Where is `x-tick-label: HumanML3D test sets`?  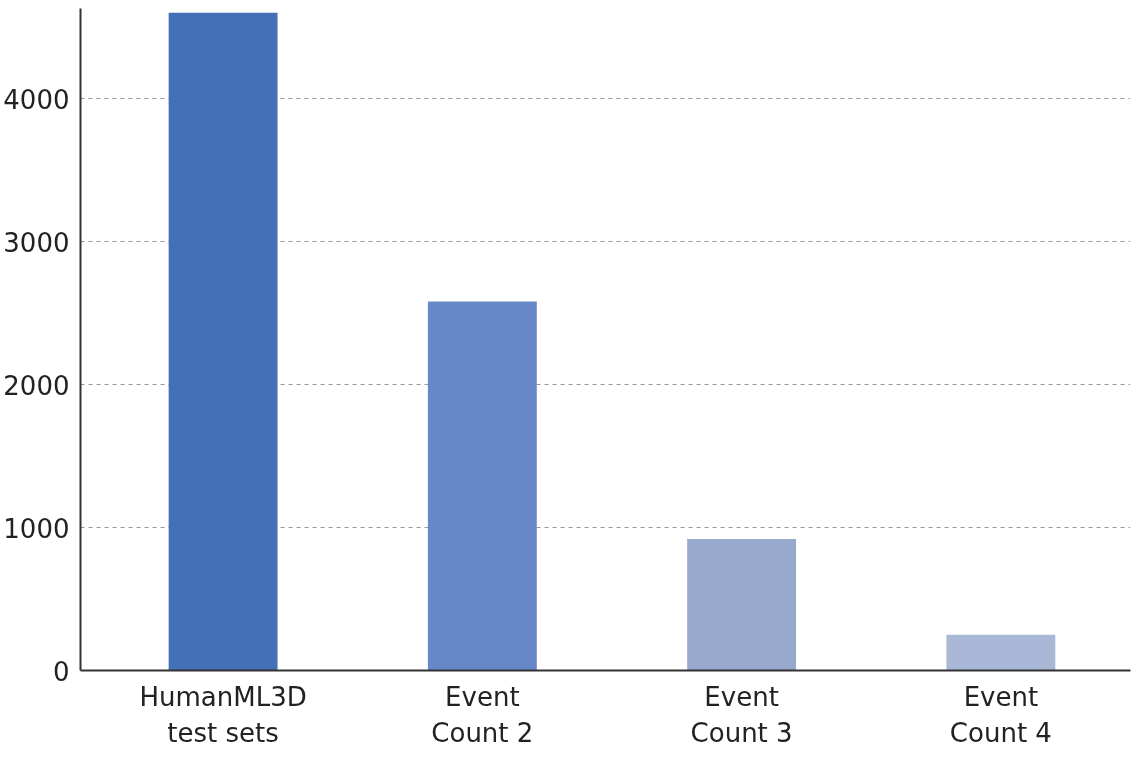
x-tick-label: HumanML3D test sets is located at coordinates (223, 714).